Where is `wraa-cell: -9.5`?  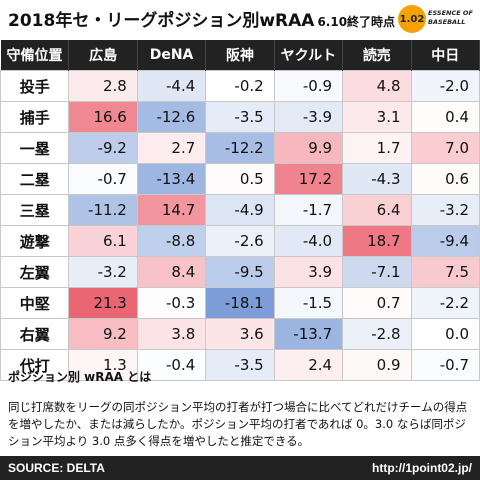 wraa-cell: -9.5 is located at coordinates (240, 272).